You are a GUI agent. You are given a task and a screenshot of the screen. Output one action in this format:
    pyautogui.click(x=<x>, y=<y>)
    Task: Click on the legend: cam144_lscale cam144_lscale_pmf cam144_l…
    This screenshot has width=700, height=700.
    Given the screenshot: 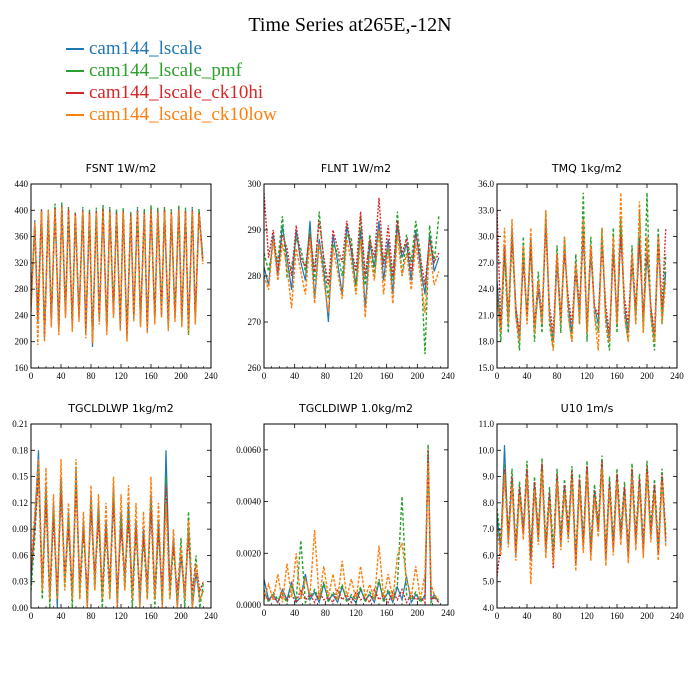 What is the action you would take?
    pyautogui.click(x=171, y=82)
    